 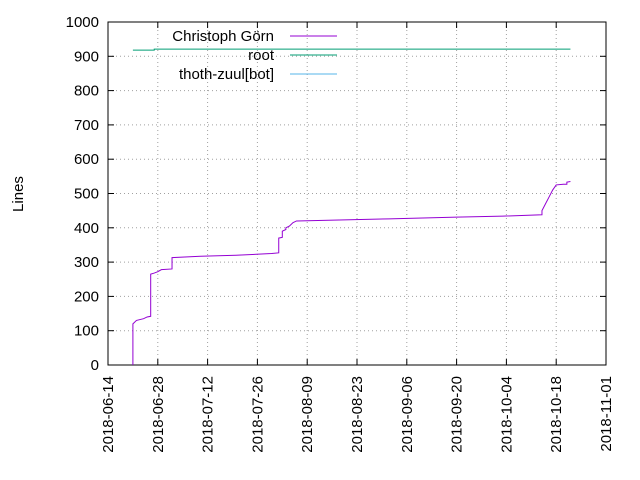 What do you see at coordinates (108, 414) in the screenshot?
I see `x-tick-label: 2018-06-14` at bounding box center [108, 414].